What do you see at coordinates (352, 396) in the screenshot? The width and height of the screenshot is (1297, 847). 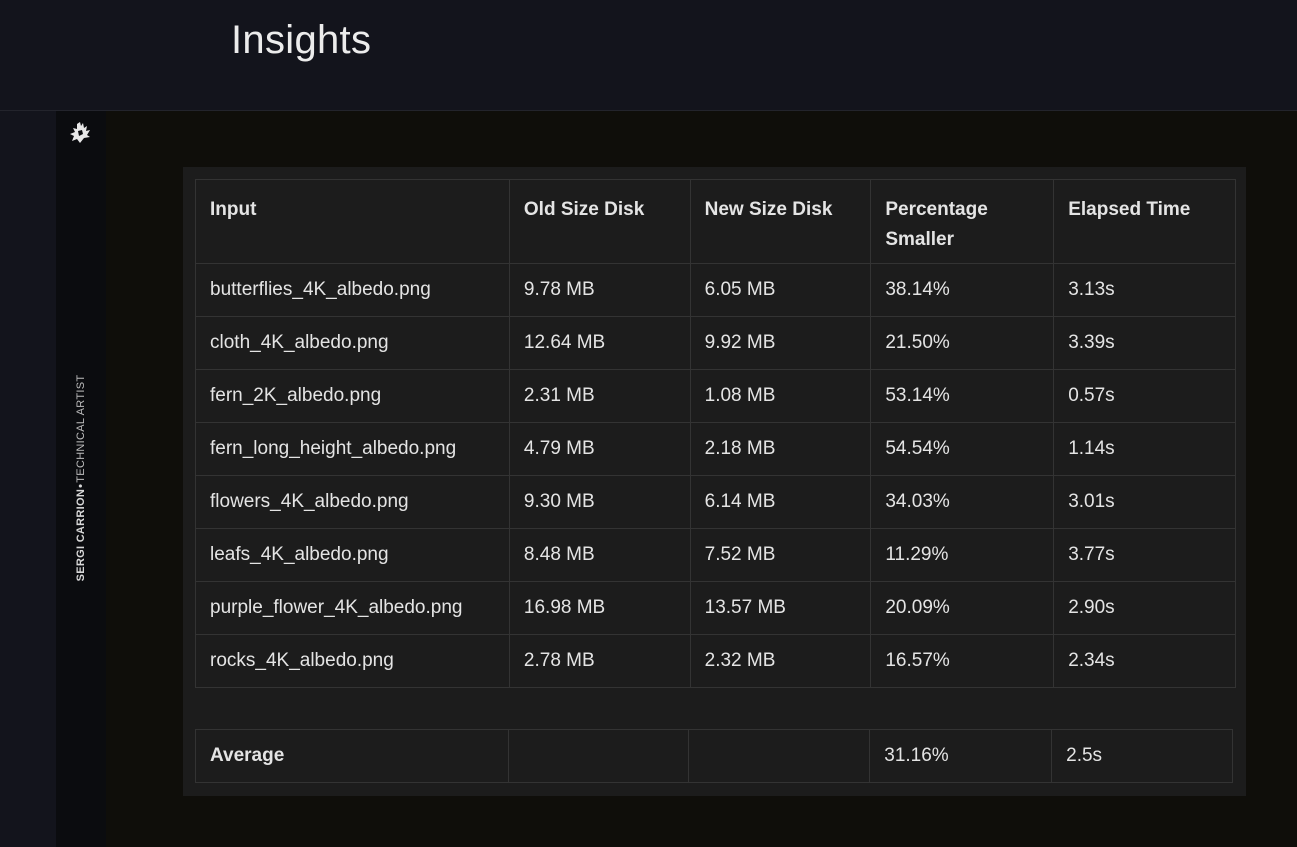 I see `cell-input: fern_2K_albedo.png` at bounding box center [352, 396].